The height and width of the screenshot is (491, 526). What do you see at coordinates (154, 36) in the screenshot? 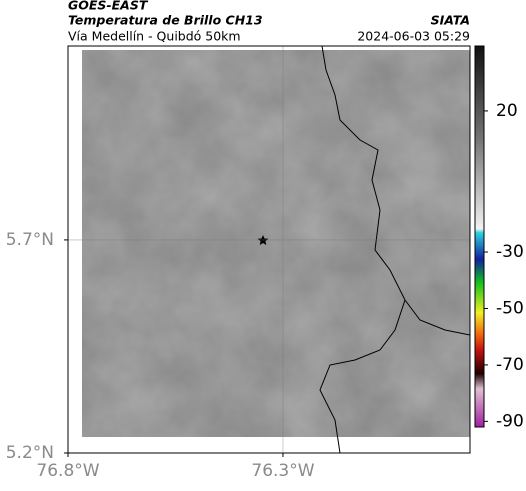
I see `route: Vía Medellín - Quibdó 50km` at bounding box center [154, 36].